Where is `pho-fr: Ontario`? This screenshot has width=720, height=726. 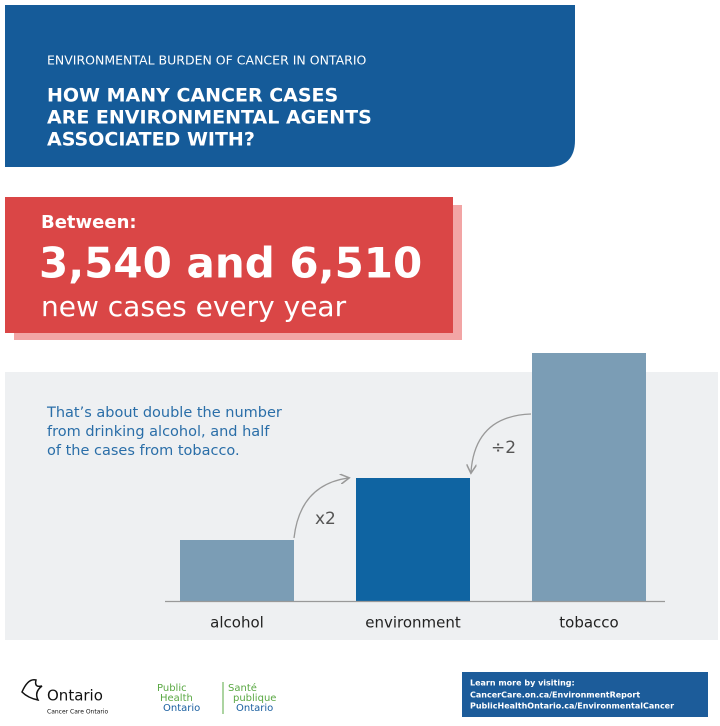 pho-fr: Ontario is located at coordinates (254, 708).